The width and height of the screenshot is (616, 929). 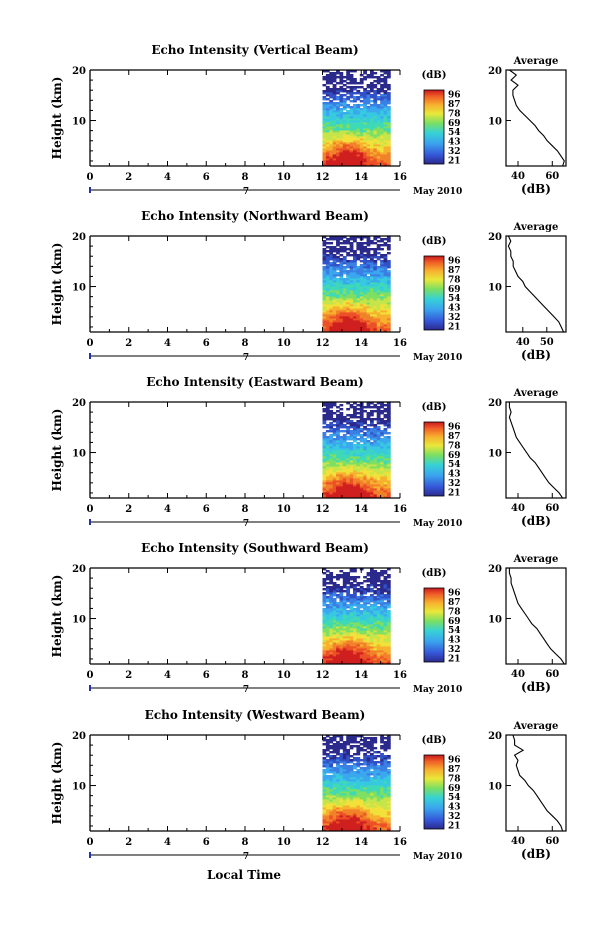 What do you see at coordinates (454, 456) in the screenshot?
I see `colorbar-tick-label: 69` at bounding box center [454, 456].